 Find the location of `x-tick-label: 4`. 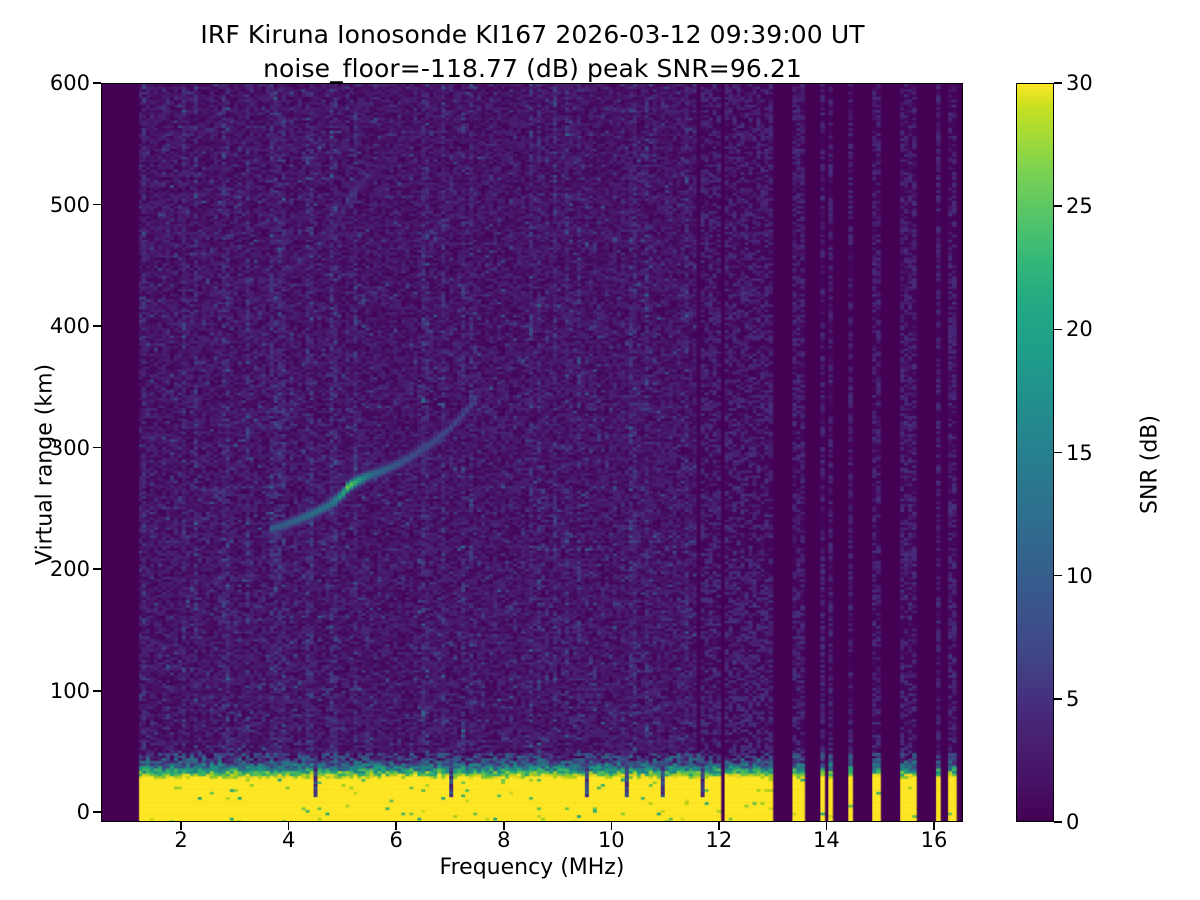

x-tick-label: 4 is located at coordinates (288, 840).